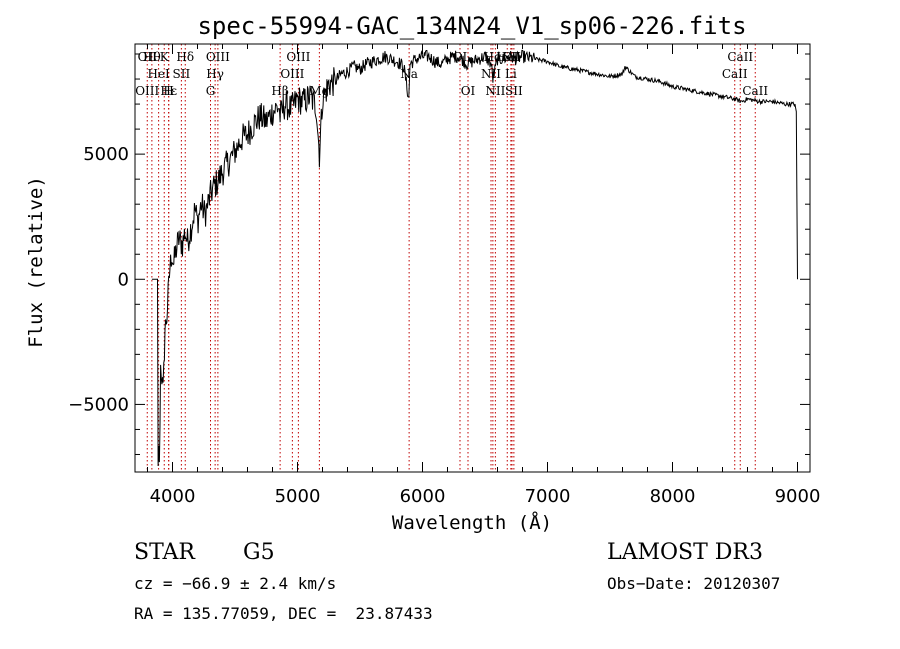  Describe the element at coordinates (164, 552) in the screenshot. I see `object-class: STAR` at that location.